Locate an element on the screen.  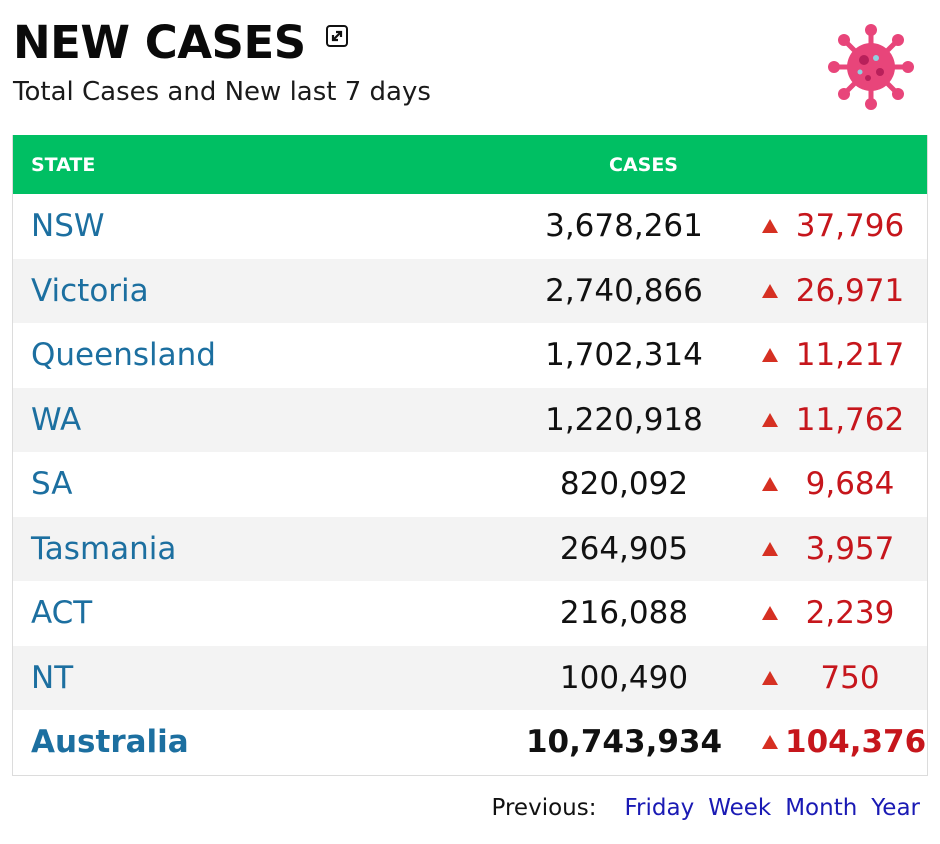
virus-icon is located at coordinates (871, 67).